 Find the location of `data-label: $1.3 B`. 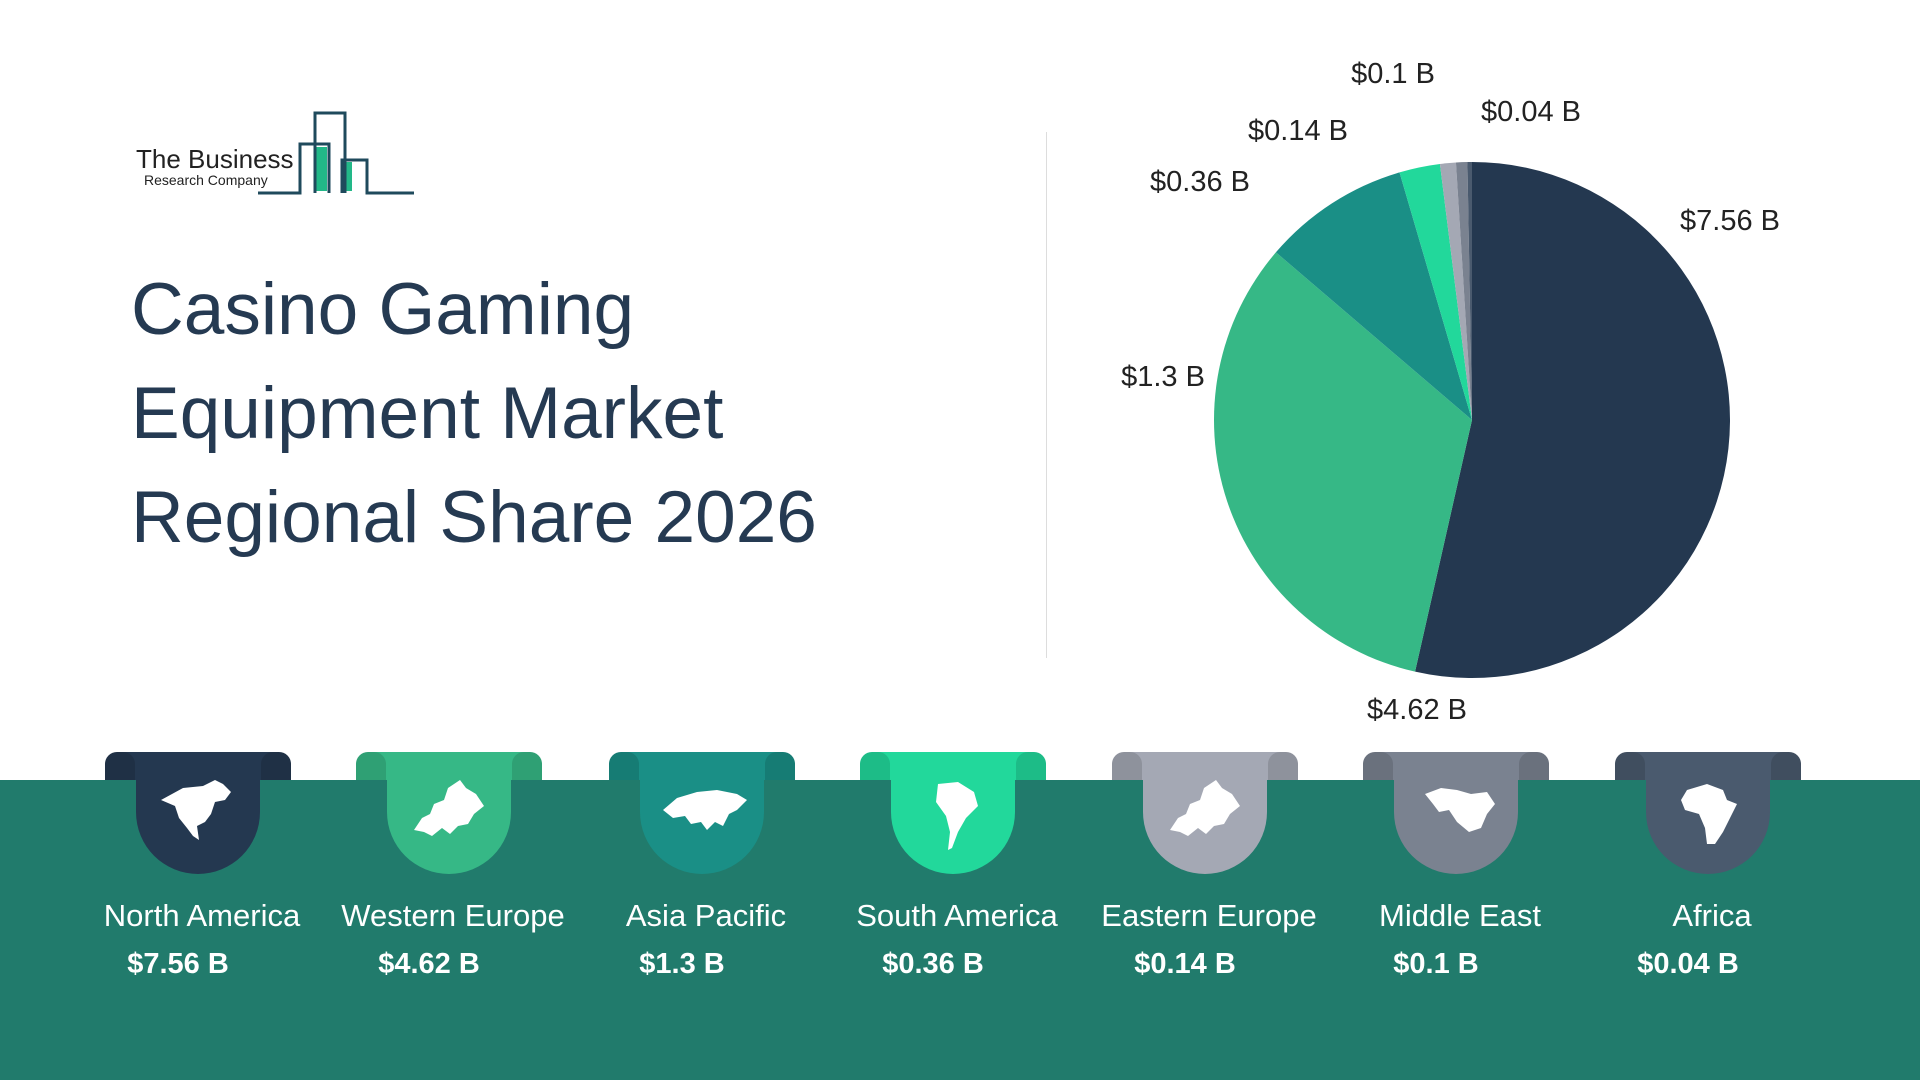

data-label: $1.3 B is located at coordinates (1163, 377).